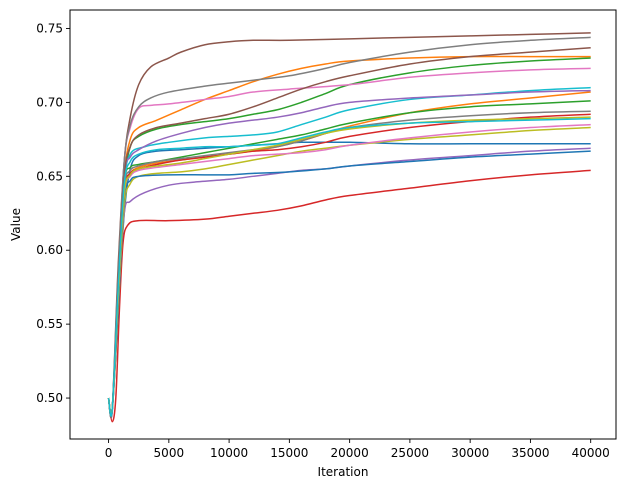  What do you see at coordinates (470, 453) in the screenshot?
I see `x-tick-label: 30000` at bounding box center [470, 453].